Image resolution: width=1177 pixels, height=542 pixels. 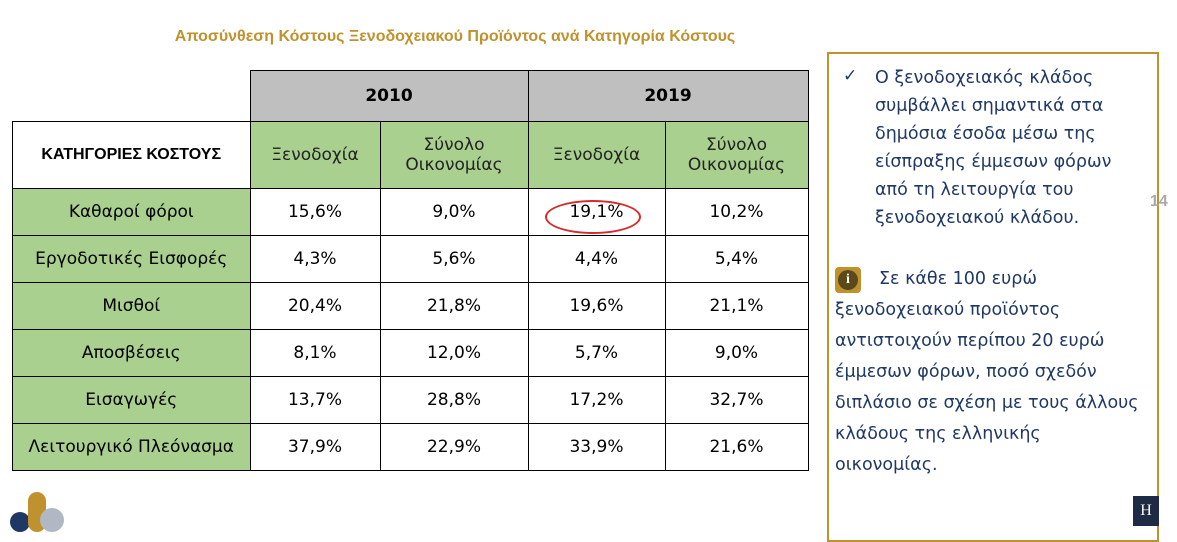 I want to click on cell-value: 32,7%, so click(x=736, y=400).